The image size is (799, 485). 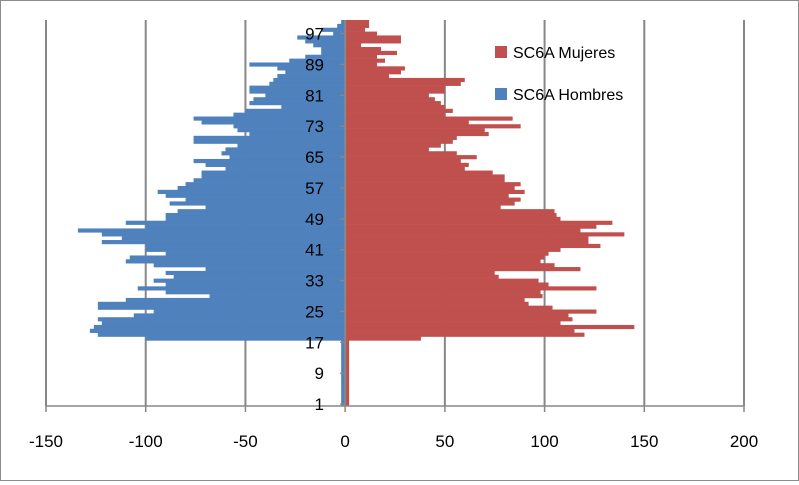 What do you see at coordinates (314, 157) in the screenshot?
I see `y-tick-label: 65` at bounding box center [314, 157].